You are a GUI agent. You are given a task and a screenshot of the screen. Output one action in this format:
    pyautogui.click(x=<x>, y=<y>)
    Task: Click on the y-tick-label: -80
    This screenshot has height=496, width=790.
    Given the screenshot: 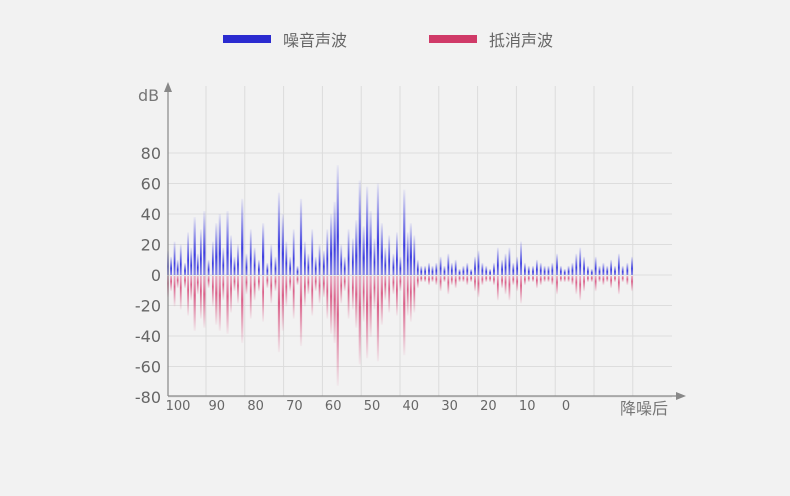 What is the action you would take?
    pyautogui.click(x=148, y=397)
    